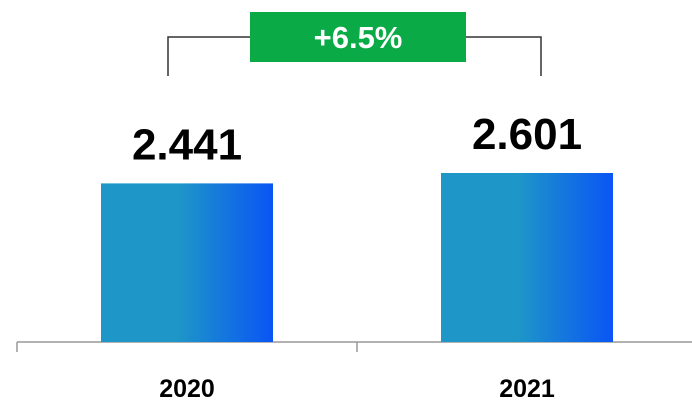 This screenshot has height=407, width=692. I want to click on change-badge, so click(358, 37).